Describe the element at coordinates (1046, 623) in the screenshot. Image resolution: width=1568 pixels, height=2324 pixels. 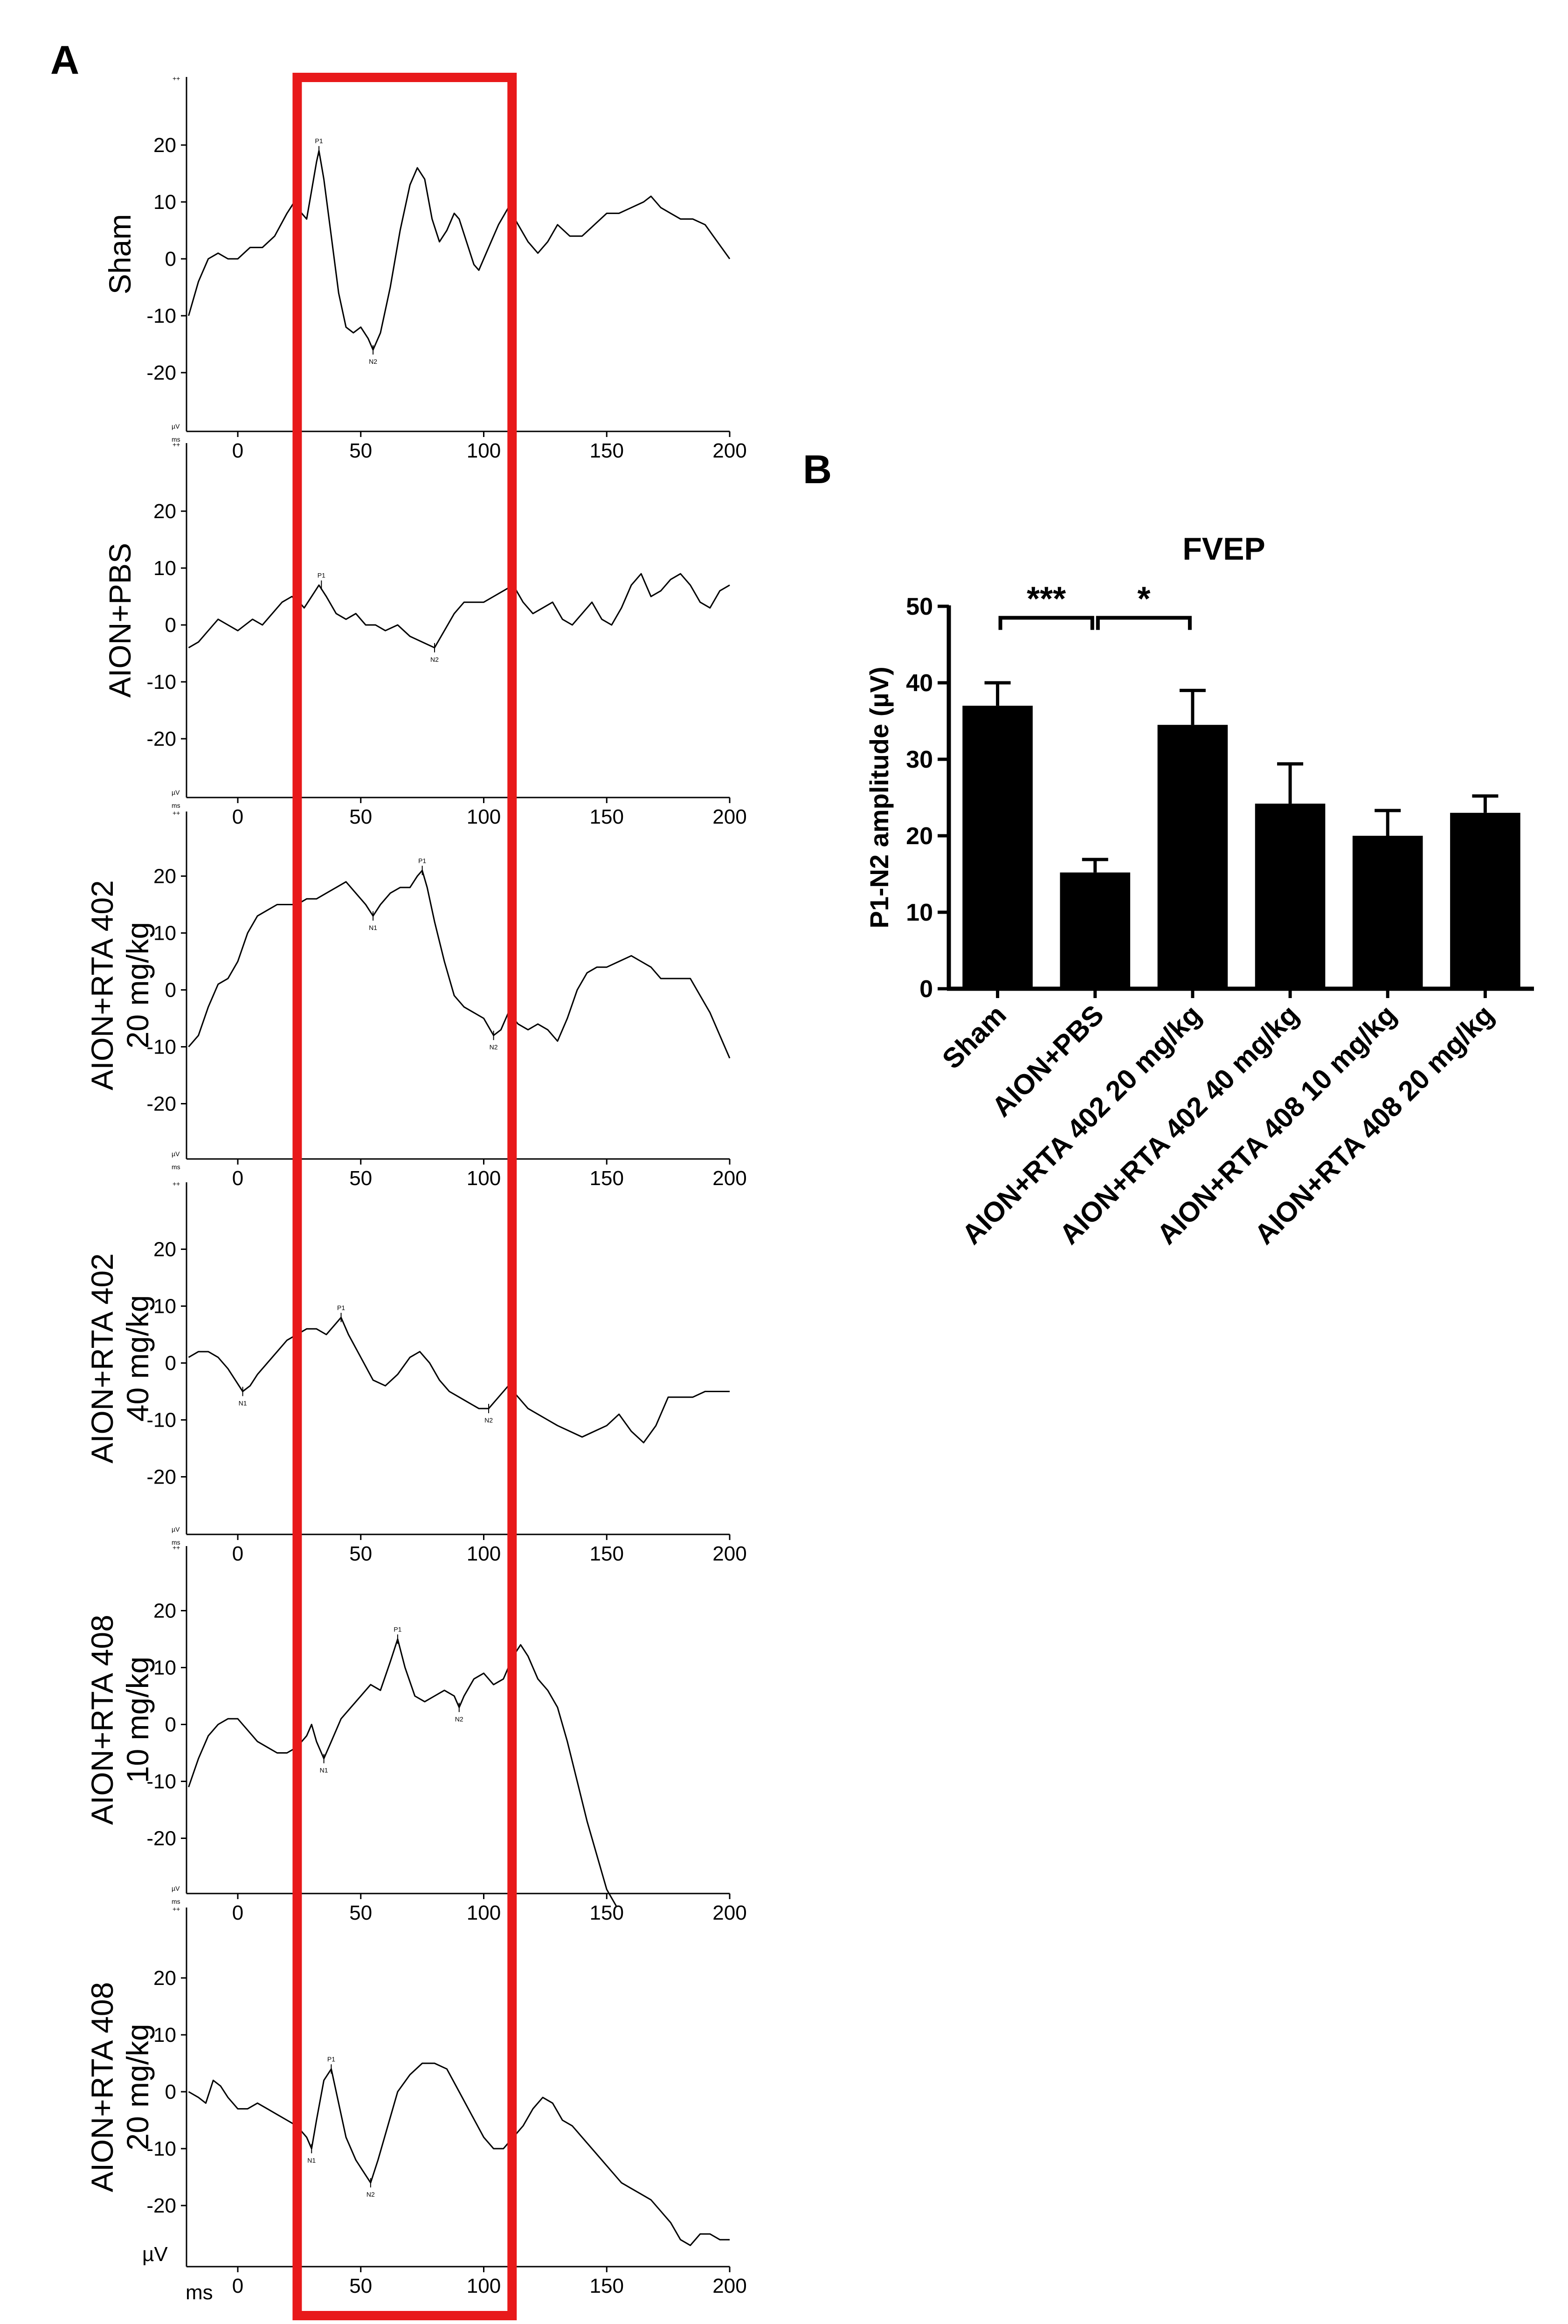
I see `bracket-line` at that location.